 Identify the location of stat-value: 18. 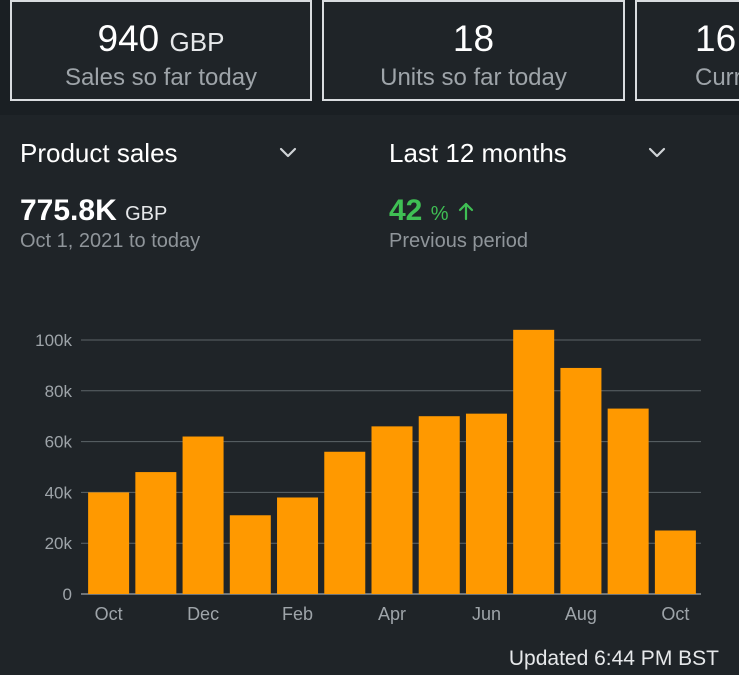
(473, 38).